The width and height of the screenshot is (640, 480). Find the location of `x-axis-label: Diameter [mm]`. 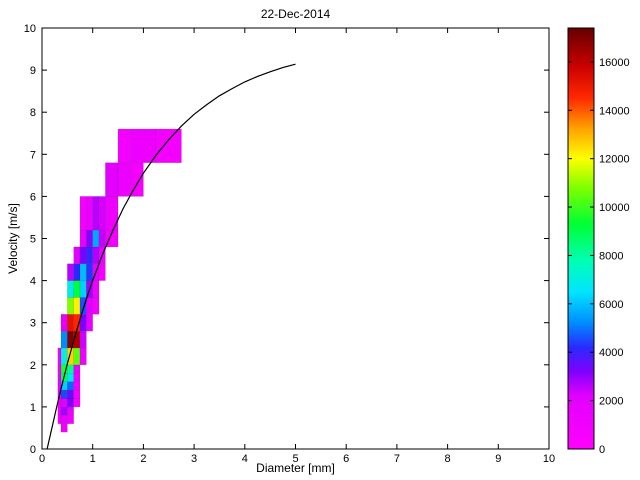

x-axis-label: Diameter [mm] is located at coordinates (295, 468).